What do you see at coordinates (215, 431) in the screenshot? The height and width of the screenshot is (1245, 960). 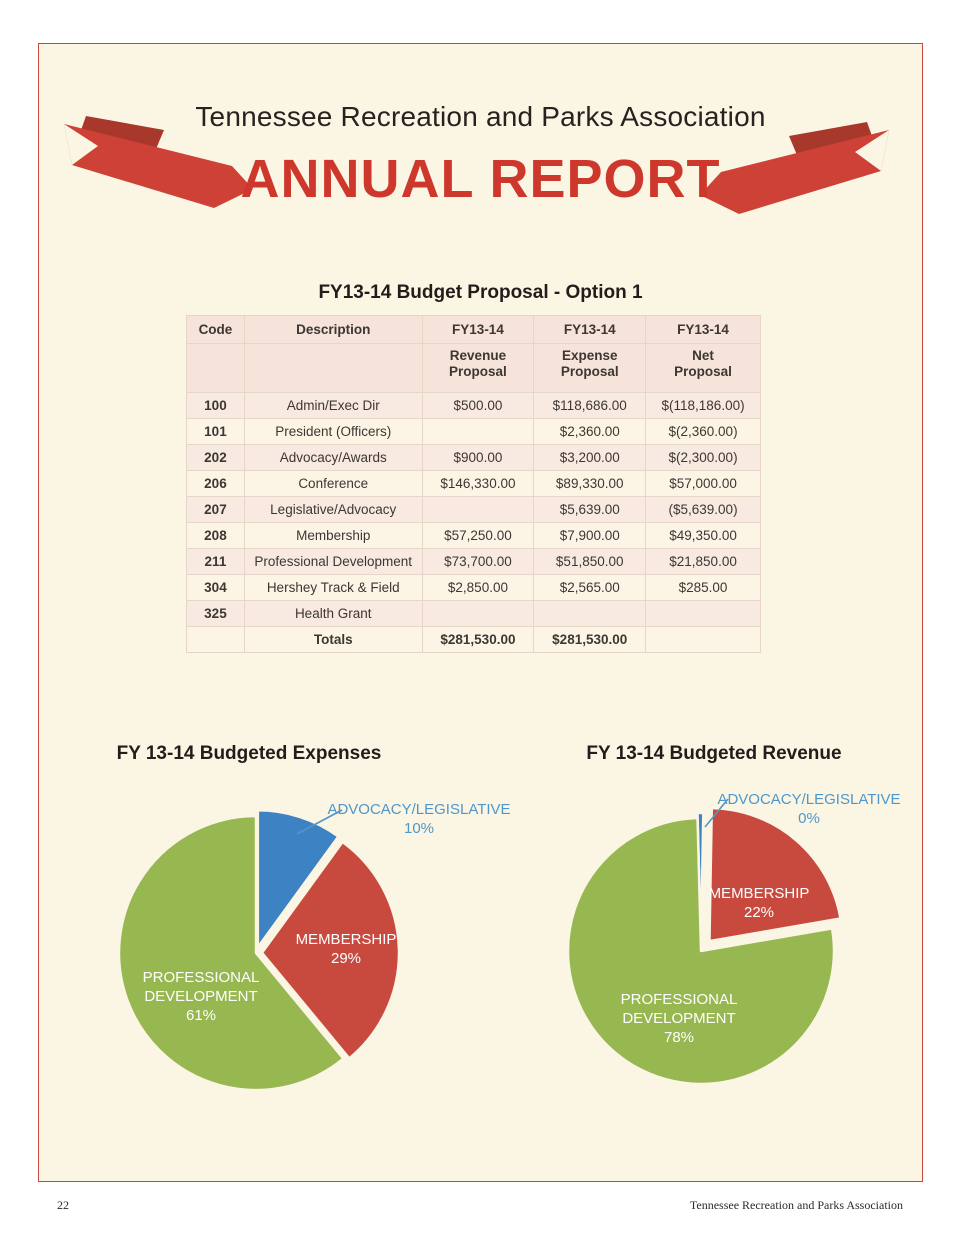 I see `table-cell: 101` at bounding box center [215, 431].